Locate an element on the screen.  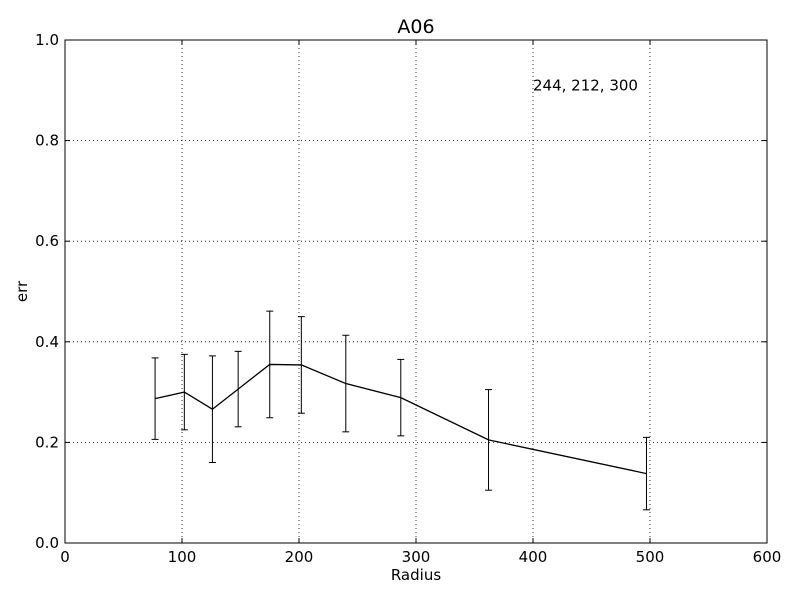
y-tick-label: 0.2 is located at coordinates (47, 442).